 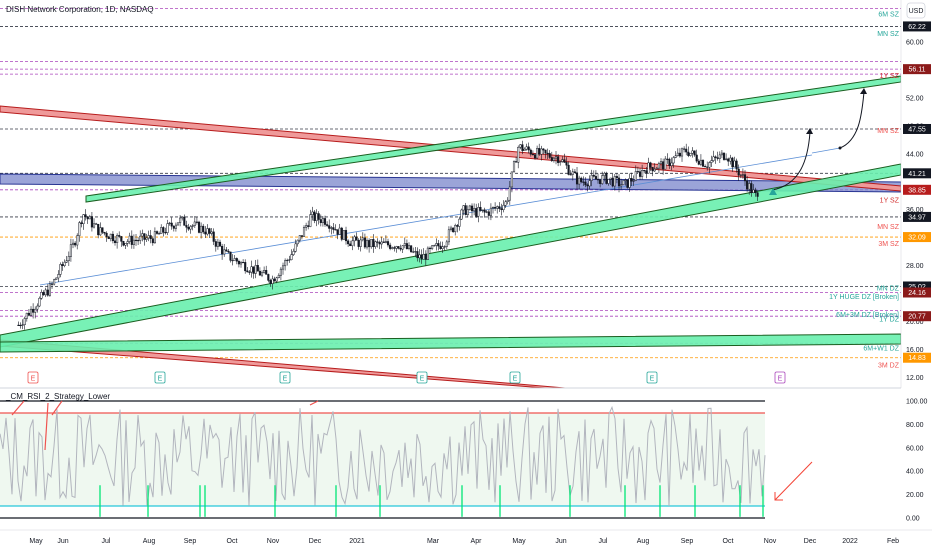 I want to click on price-badge-label: 20.77, so click(x=917, y=317).